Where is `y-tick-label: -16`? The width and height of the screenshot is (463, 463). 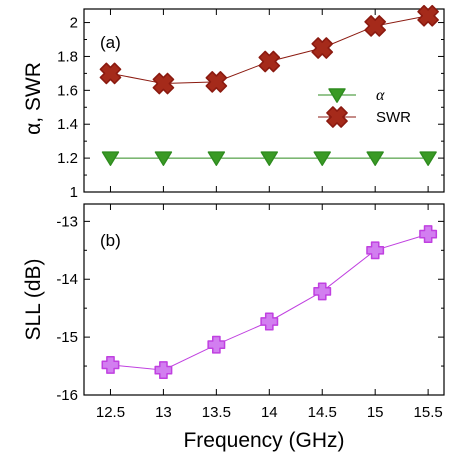 y-tick-label: -16 is located at coordinates (67, 395).